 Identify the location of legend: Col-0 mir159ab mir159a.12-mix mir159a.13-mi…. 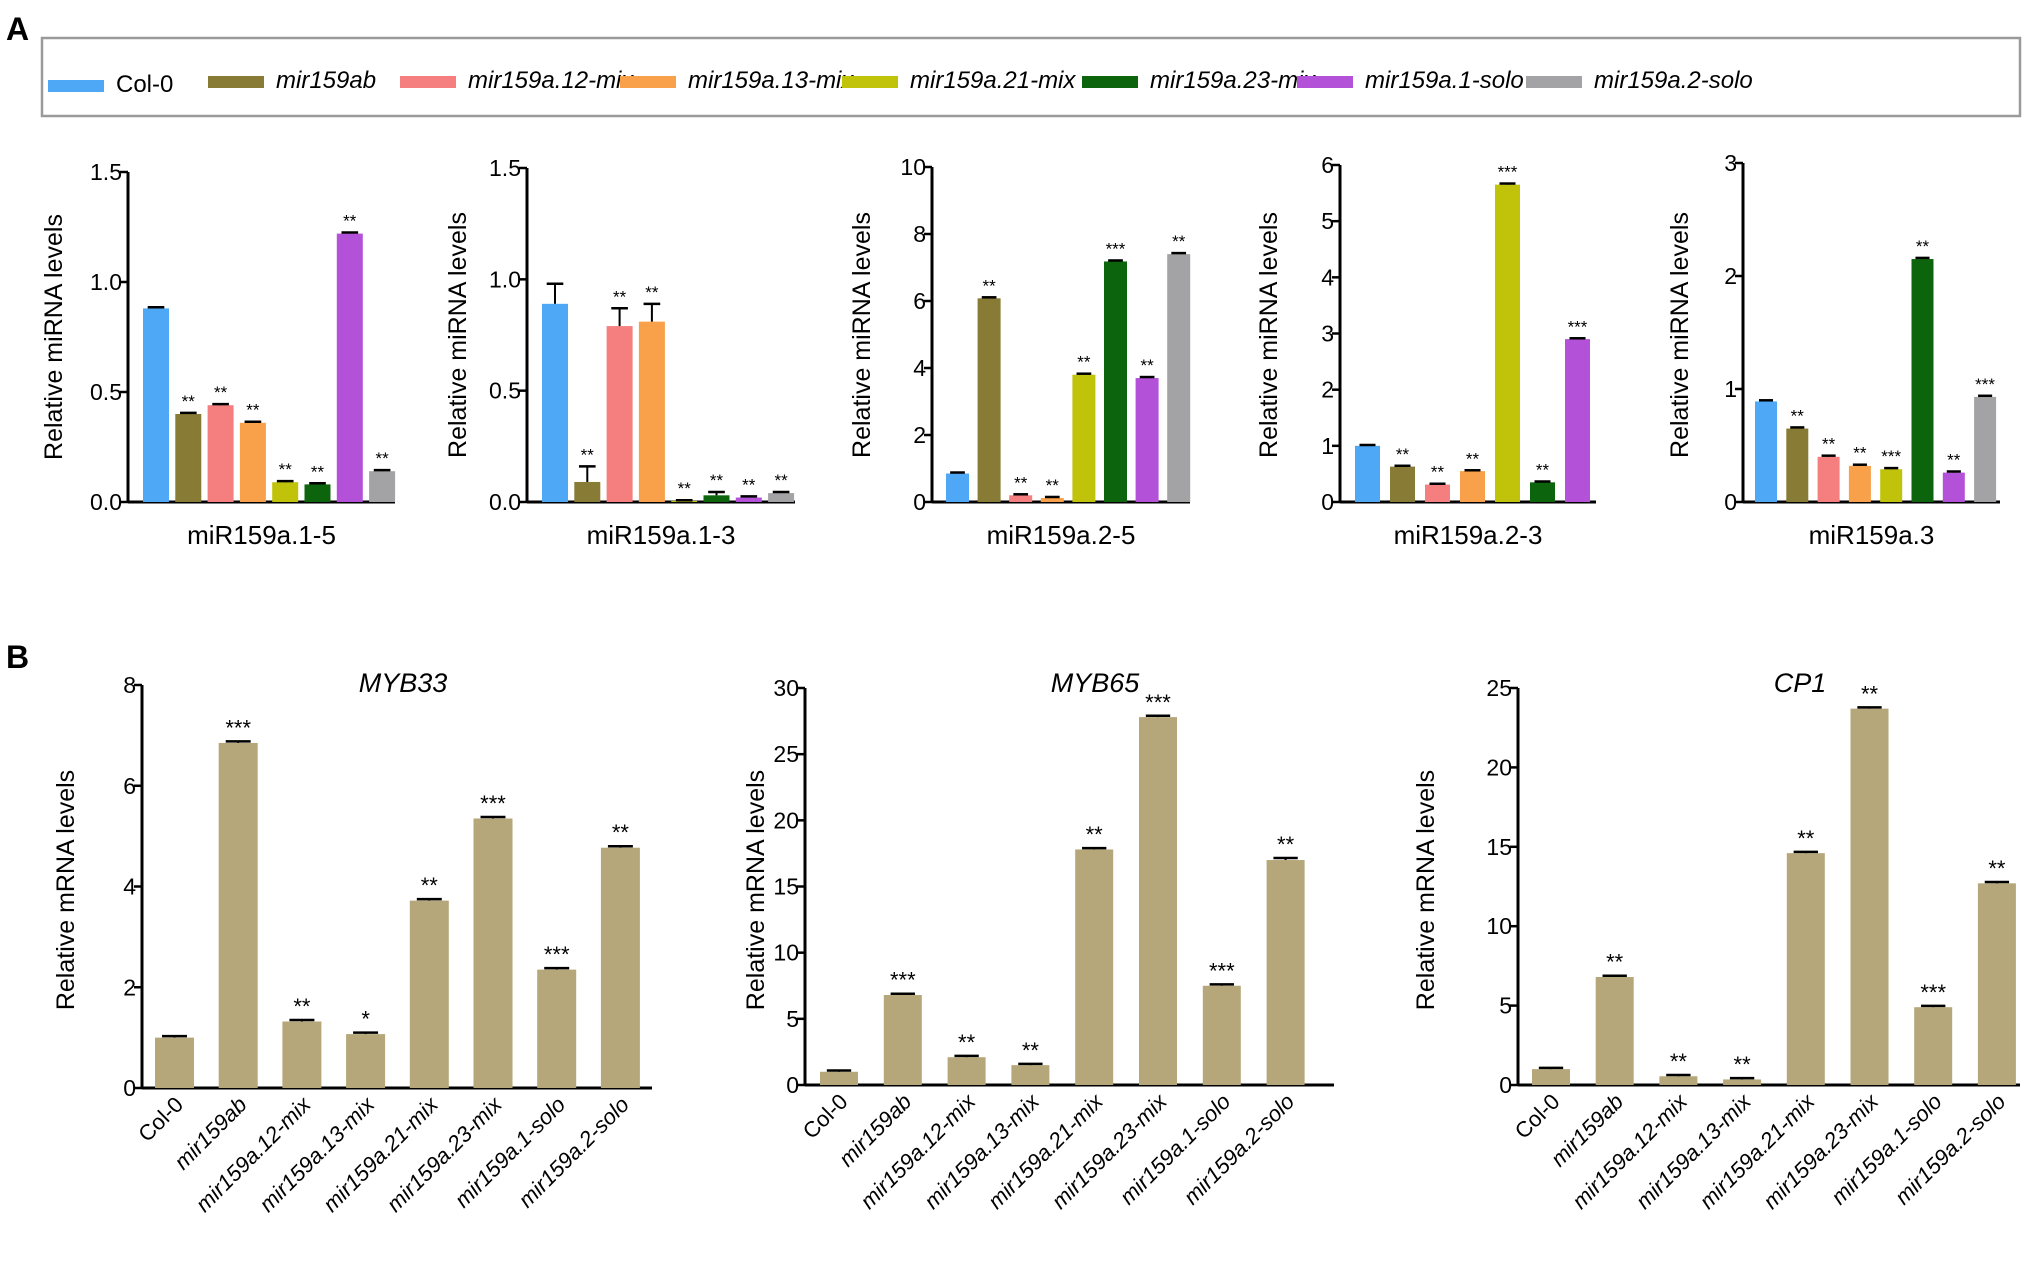
(1031, 77).